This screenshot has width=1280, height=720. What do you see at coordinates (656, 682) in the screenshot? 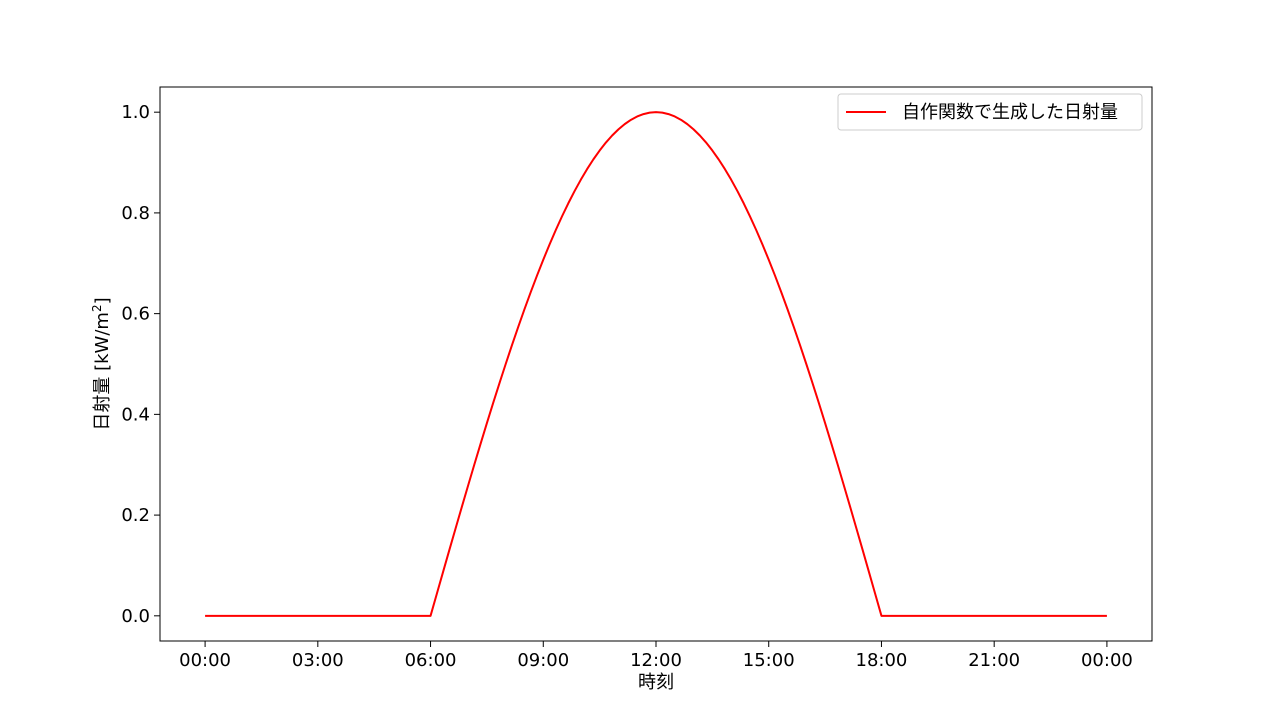
I see `x-axis-label: 時刻` at bounding box center [656, 682].